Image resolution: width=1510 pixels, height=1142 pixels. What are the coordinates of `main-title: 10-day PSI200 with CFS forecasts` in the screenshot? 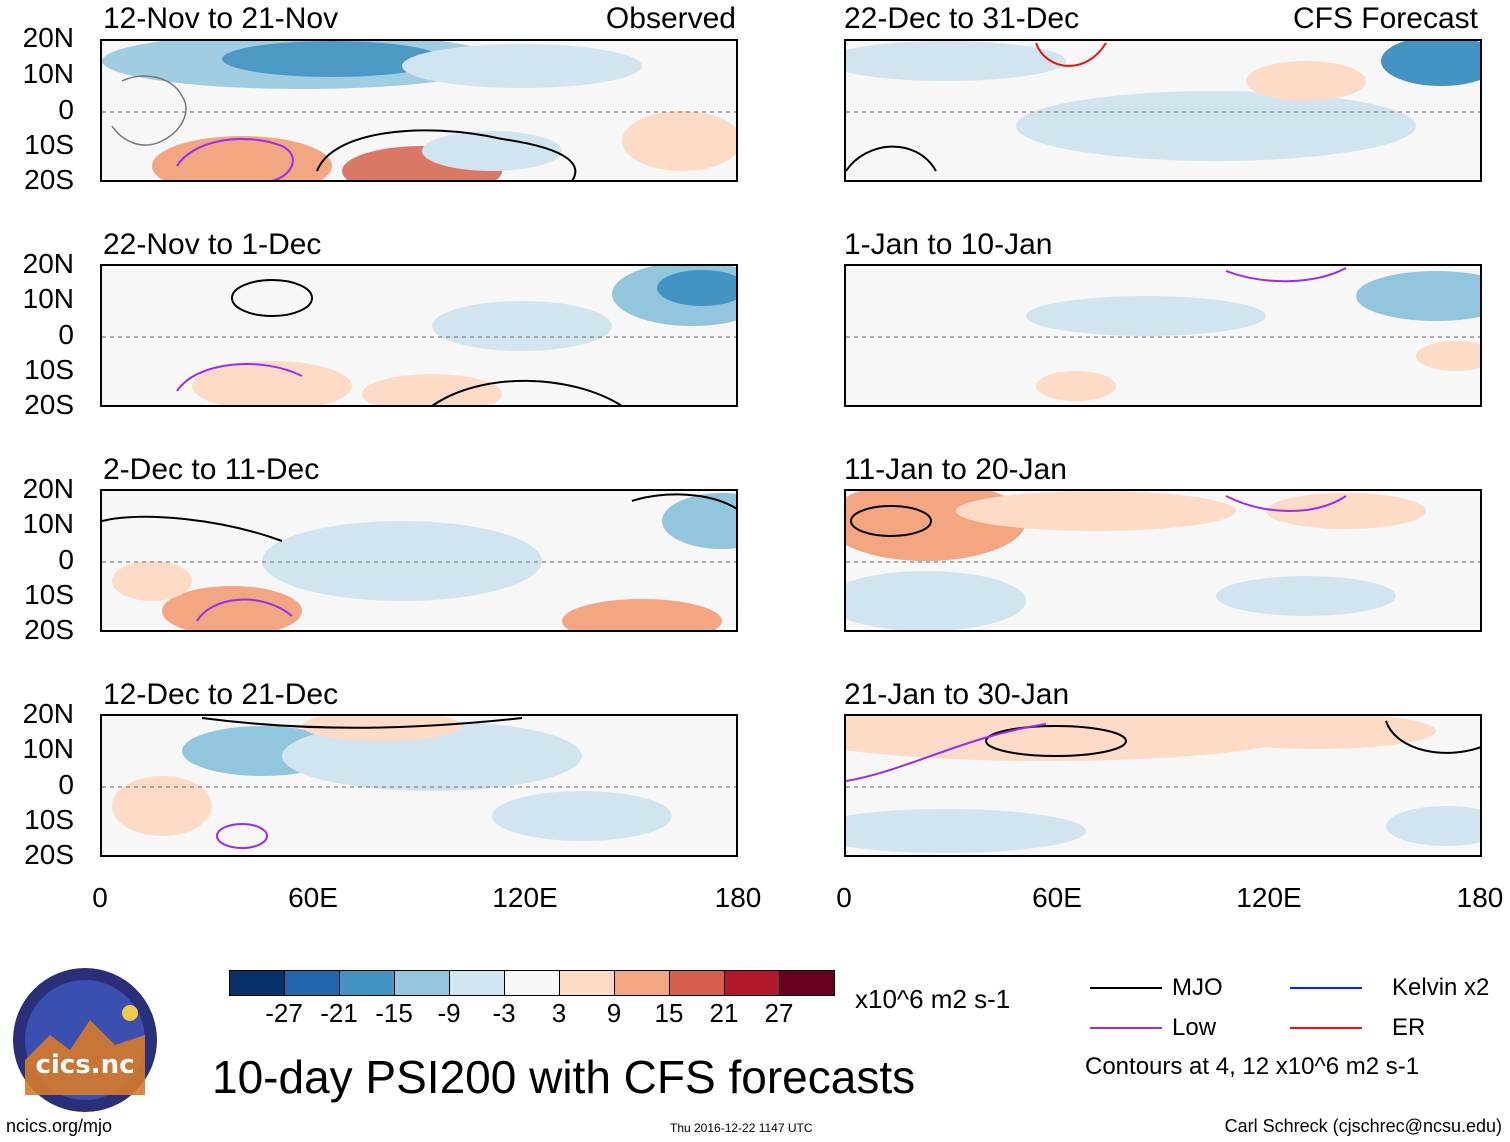 It's located at (564, 1077).